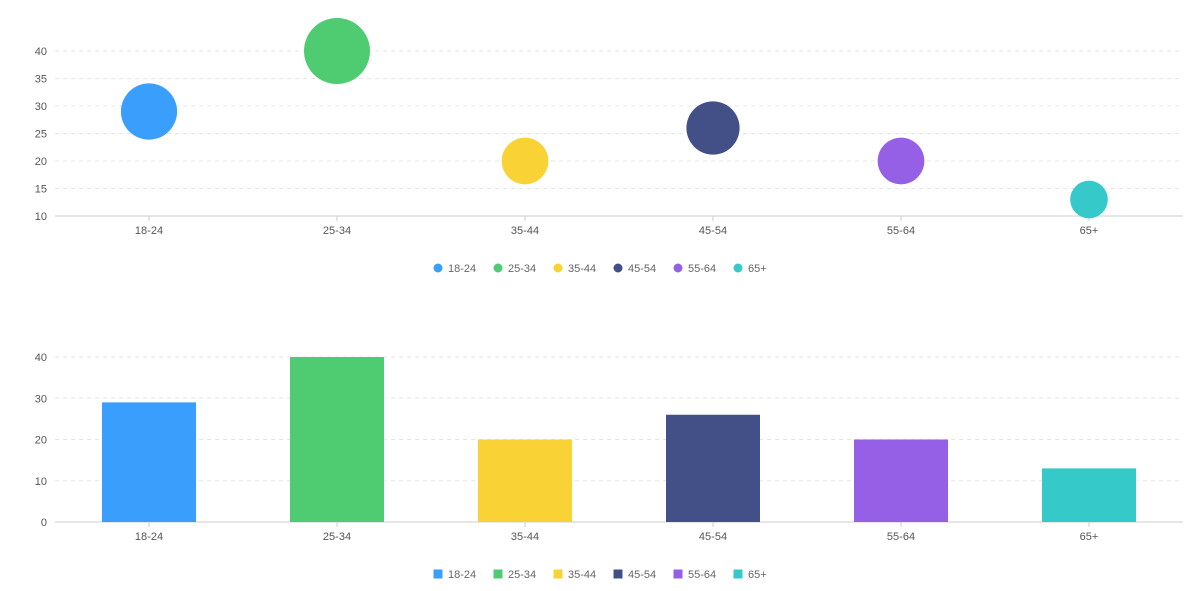 The width and height of the screenshot is (1199, 591). I want to click on bar-65plus, so click(1089, 495).